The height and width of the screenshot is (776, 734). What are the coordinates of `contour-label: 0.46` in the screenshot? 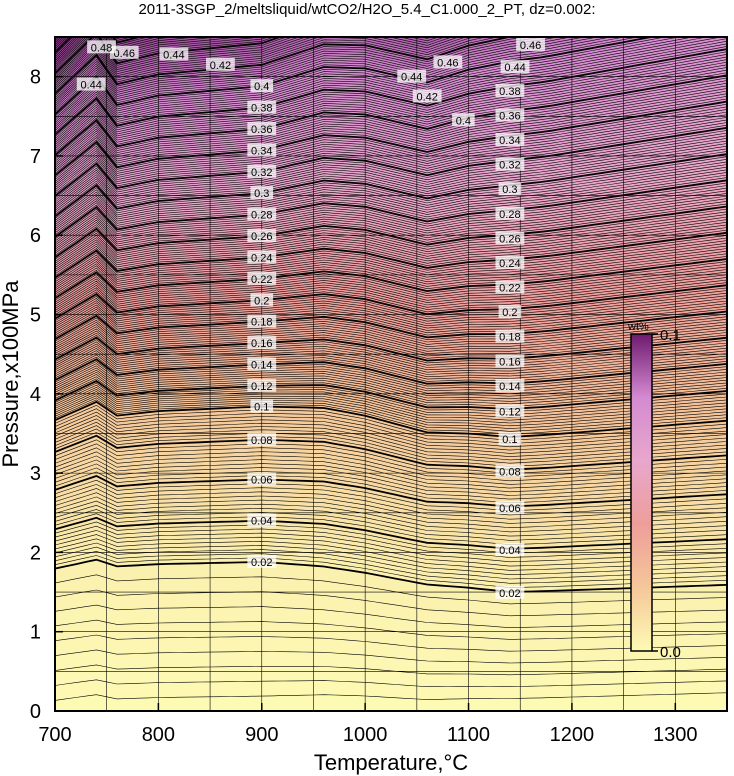 It's located at (124, 52).